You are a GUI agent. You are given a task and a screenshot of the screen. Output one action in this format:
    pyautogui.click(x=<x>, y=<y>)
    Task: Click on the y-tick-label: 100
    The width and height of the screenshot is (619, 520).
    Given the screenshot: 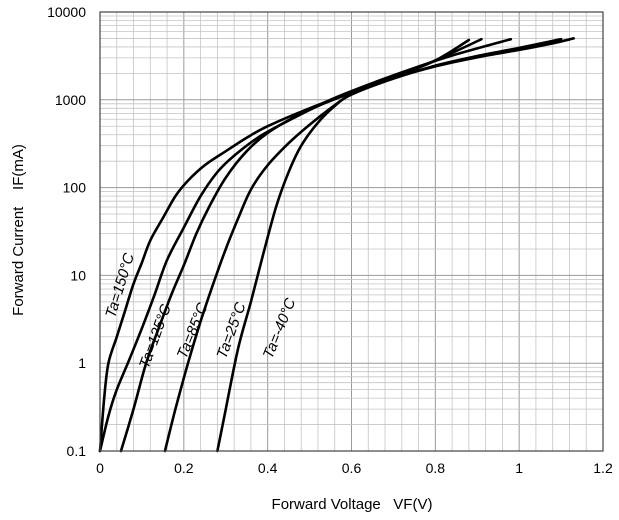 What is the action you would take?
    pyautogui.click(x=75, y=188)
    